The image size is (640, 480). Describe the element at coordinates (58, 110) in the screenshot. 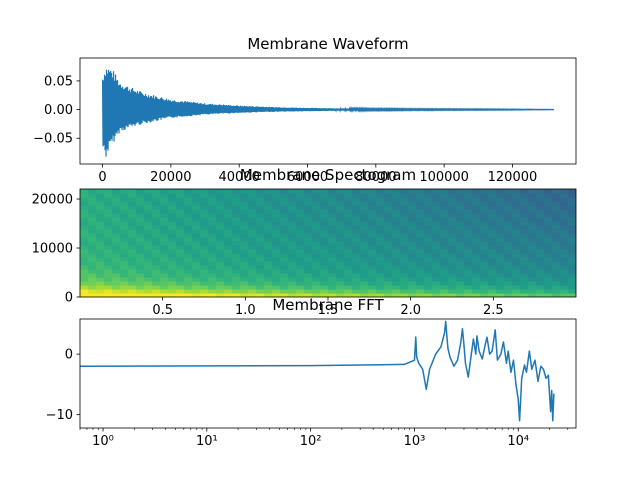

I see `wave-y-tick-label: 0.00` at that location.